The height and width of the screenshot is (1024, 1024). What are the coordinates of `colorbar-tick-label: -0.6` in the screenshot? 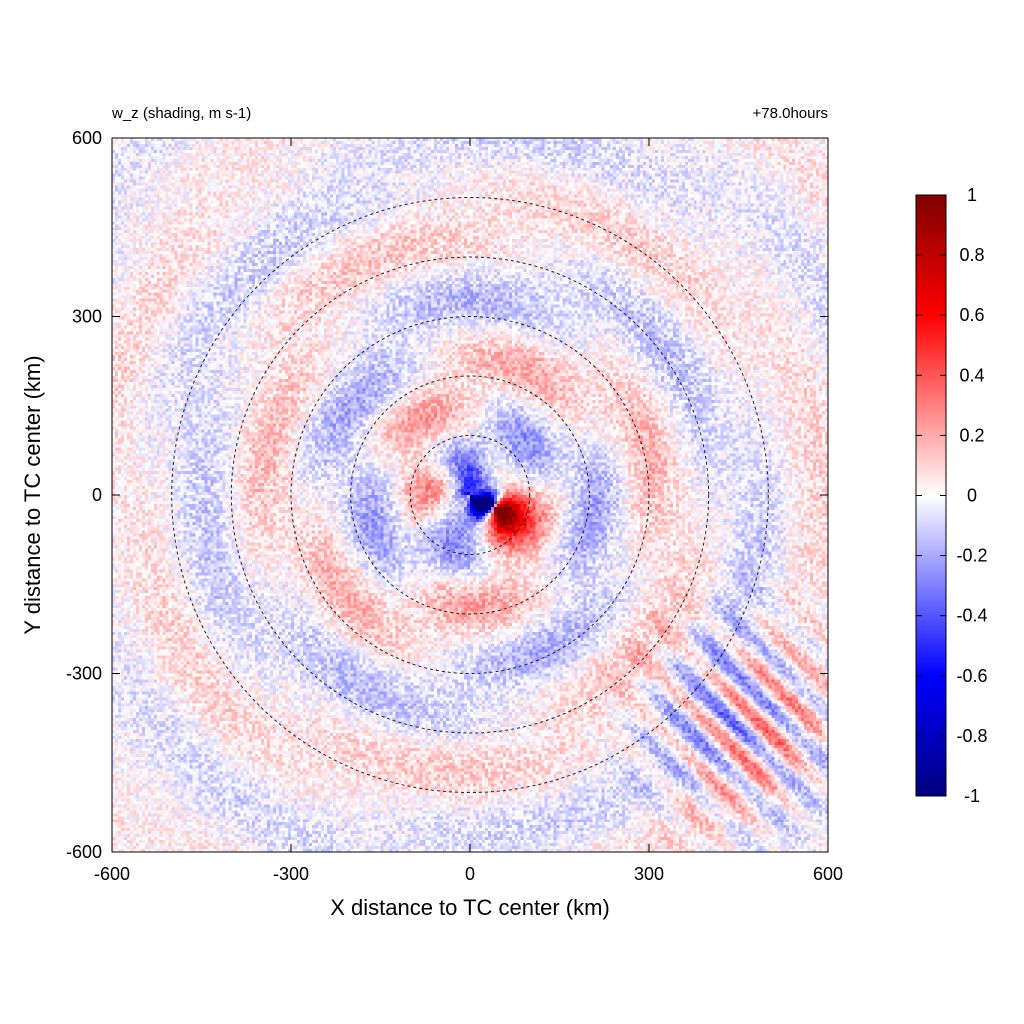 It's located at (971, 676).